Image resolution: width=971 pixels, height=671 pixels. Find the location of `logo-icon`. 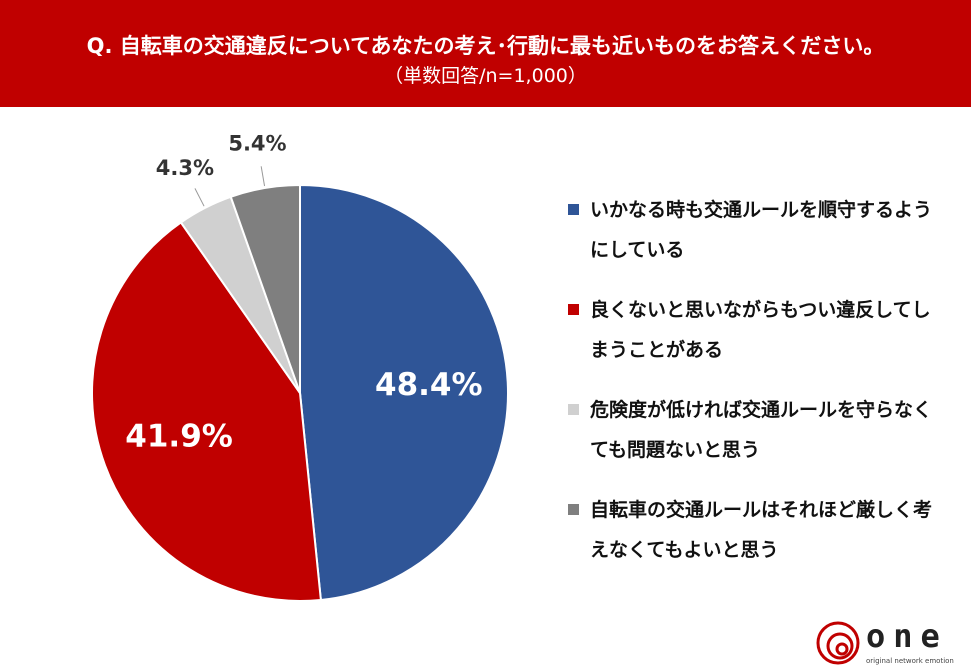

logo-icon is located at coordinates (838, 643).